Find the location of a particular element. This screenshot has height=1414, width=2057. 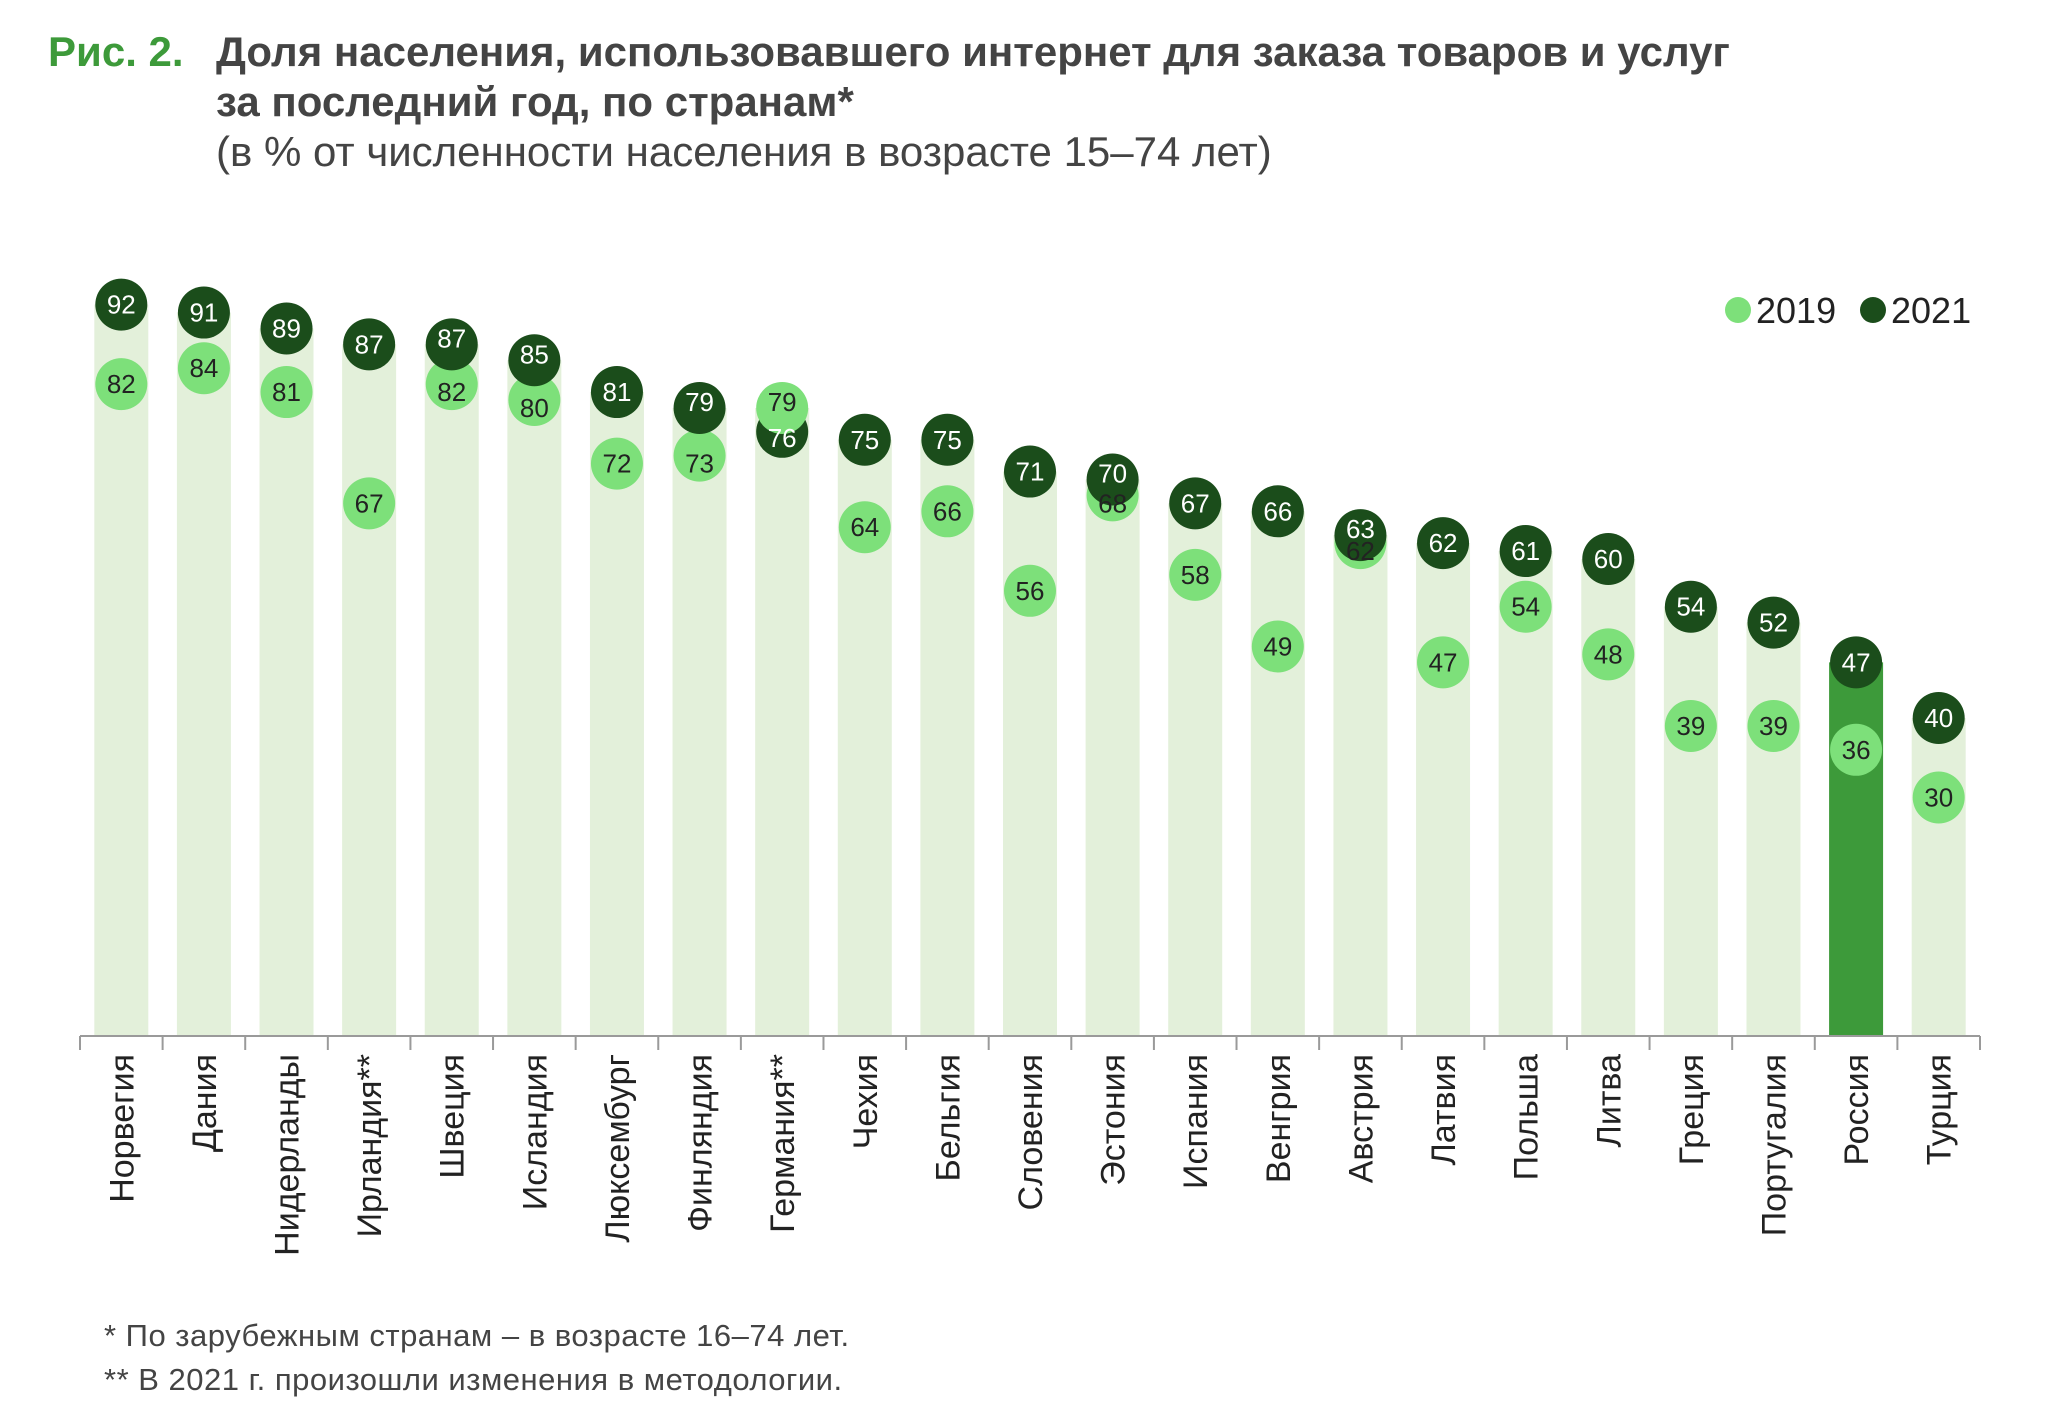

value-label-2021-11: 75 is located at coordinates (947, 440).